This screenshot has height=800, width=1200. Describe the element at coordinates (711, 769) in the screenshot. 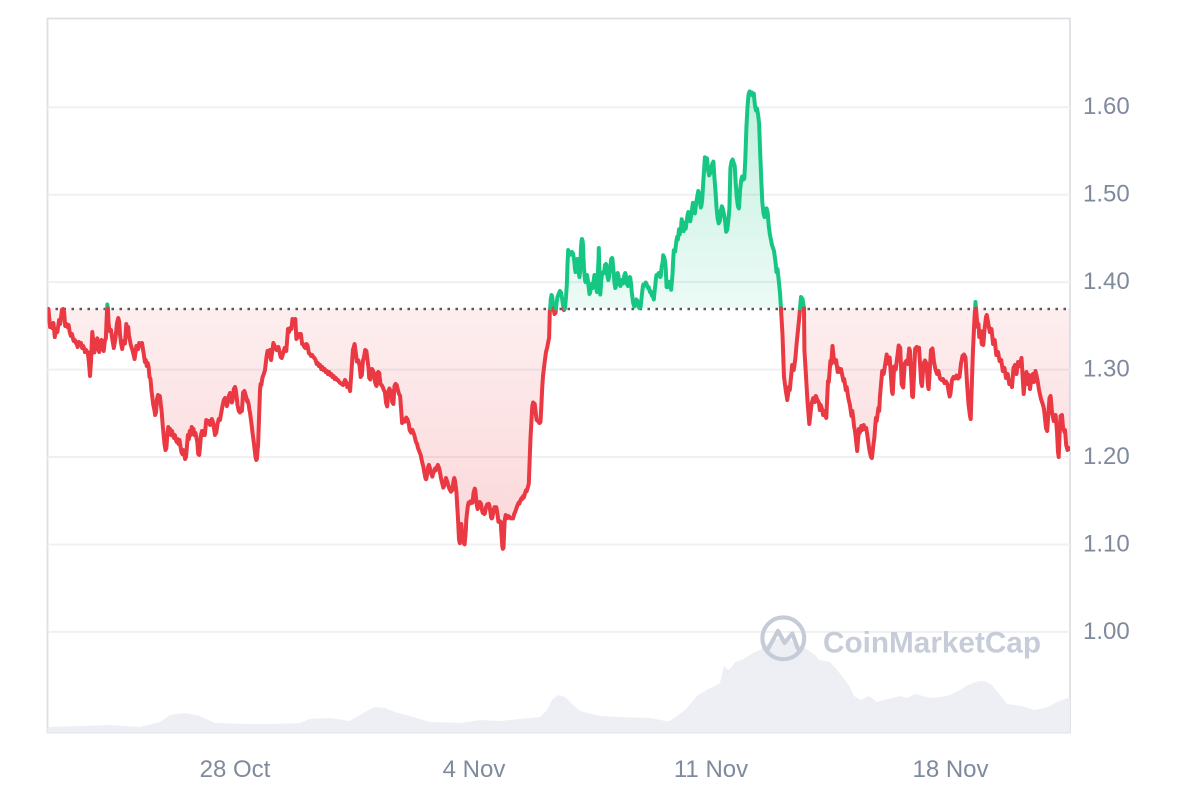

I see `svg-text: 11 Nov` at that location.